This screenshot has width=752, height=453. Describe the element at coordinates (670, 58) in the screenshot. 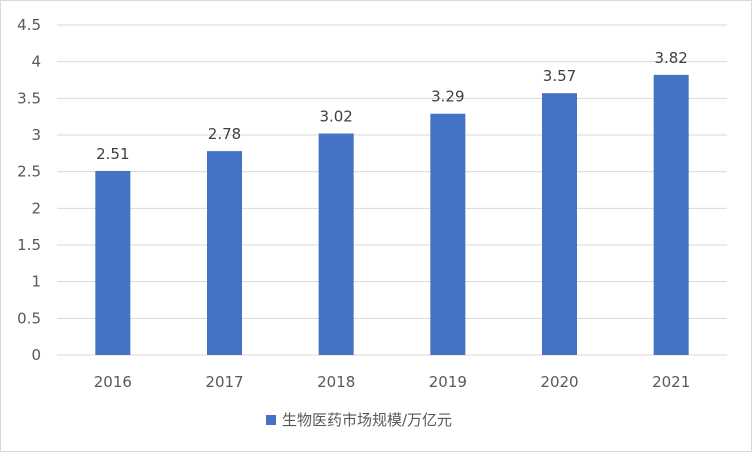

I see `data-label: 3.82` at that location.